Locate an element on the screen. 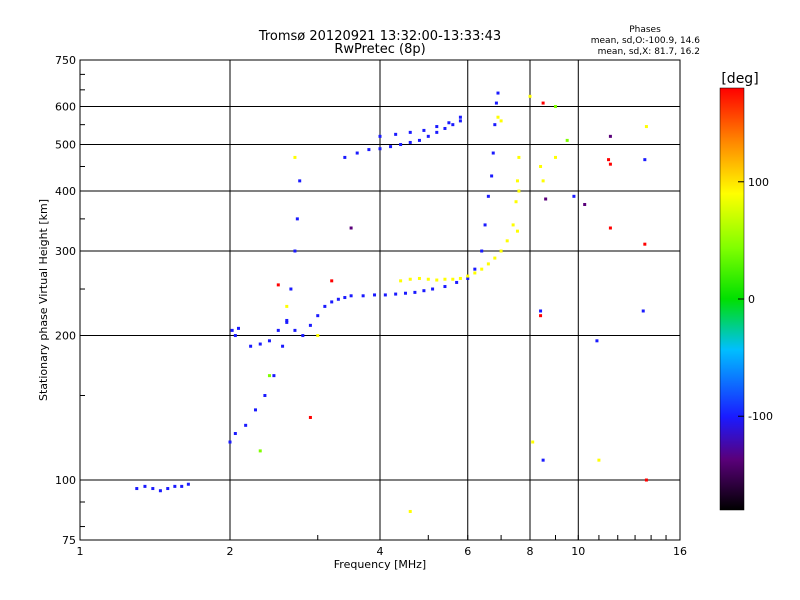 The height and width of the screenshot is (600, 800). y-tick-label: 400 is located at coordinates (65, 191).